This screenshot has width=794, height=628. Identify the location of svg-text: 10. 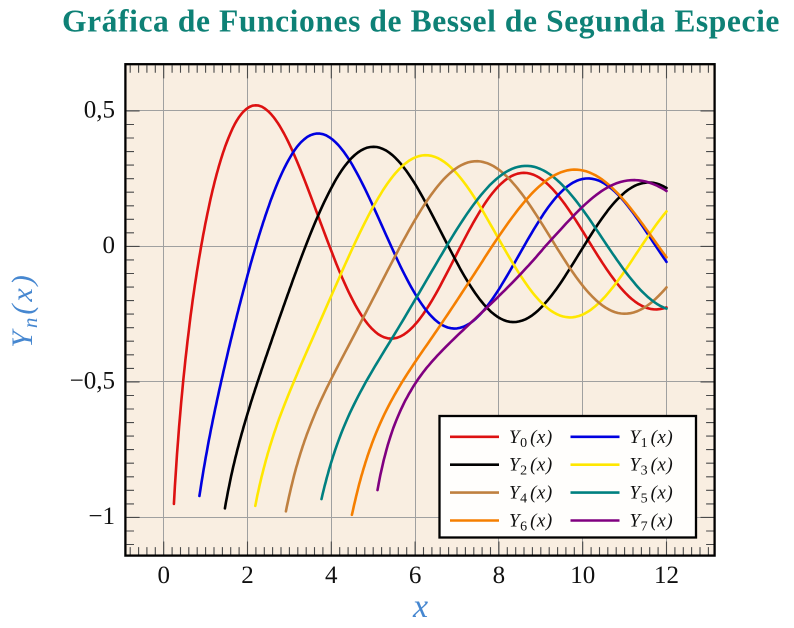
(582, 575).